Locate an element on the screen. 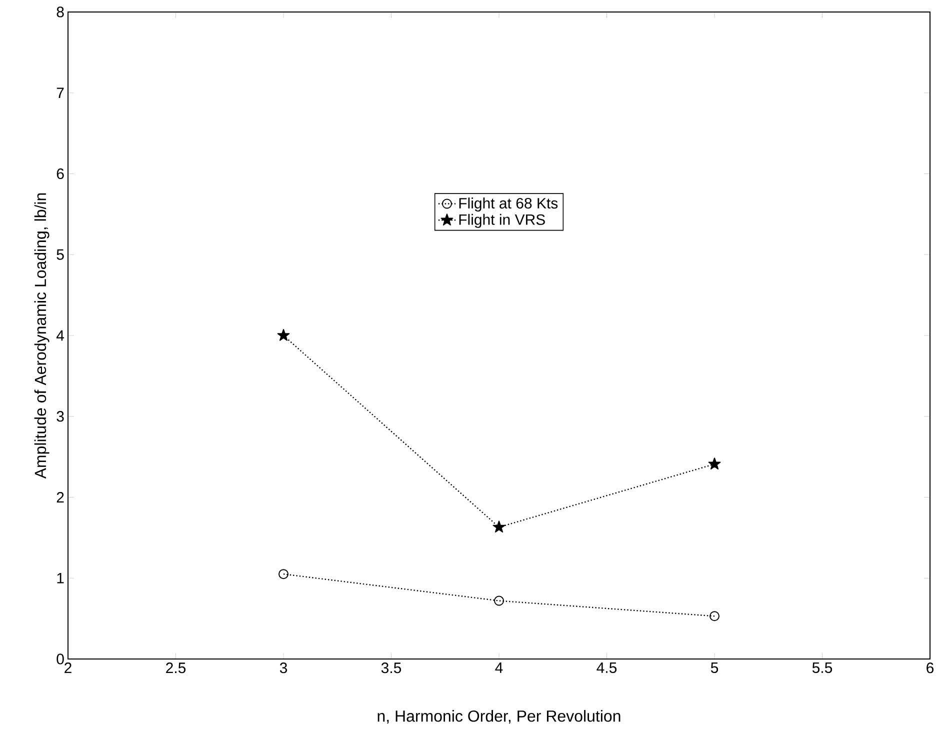  y-tick-label: 3 is located at coordinates (60, 416).